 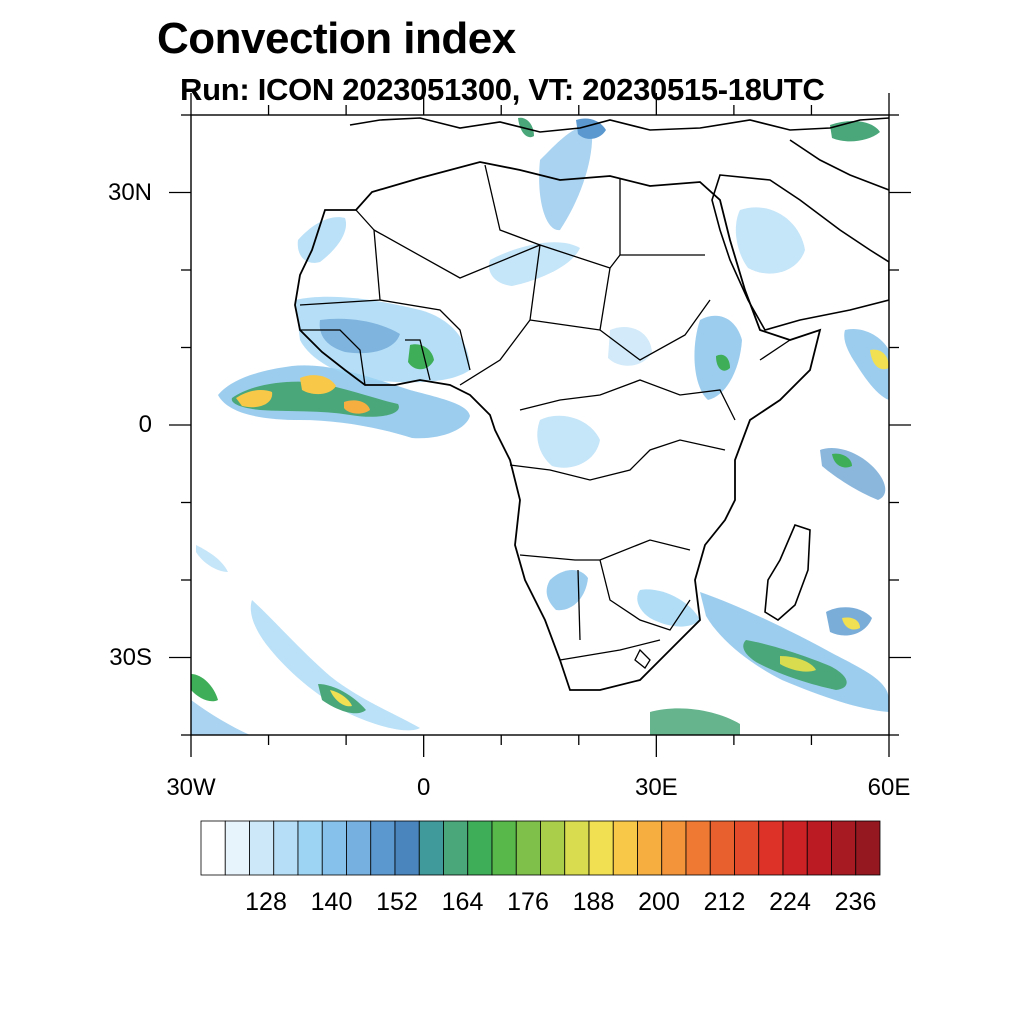 I want to click on colorbar-label: 152, so click(x=397, y=902).